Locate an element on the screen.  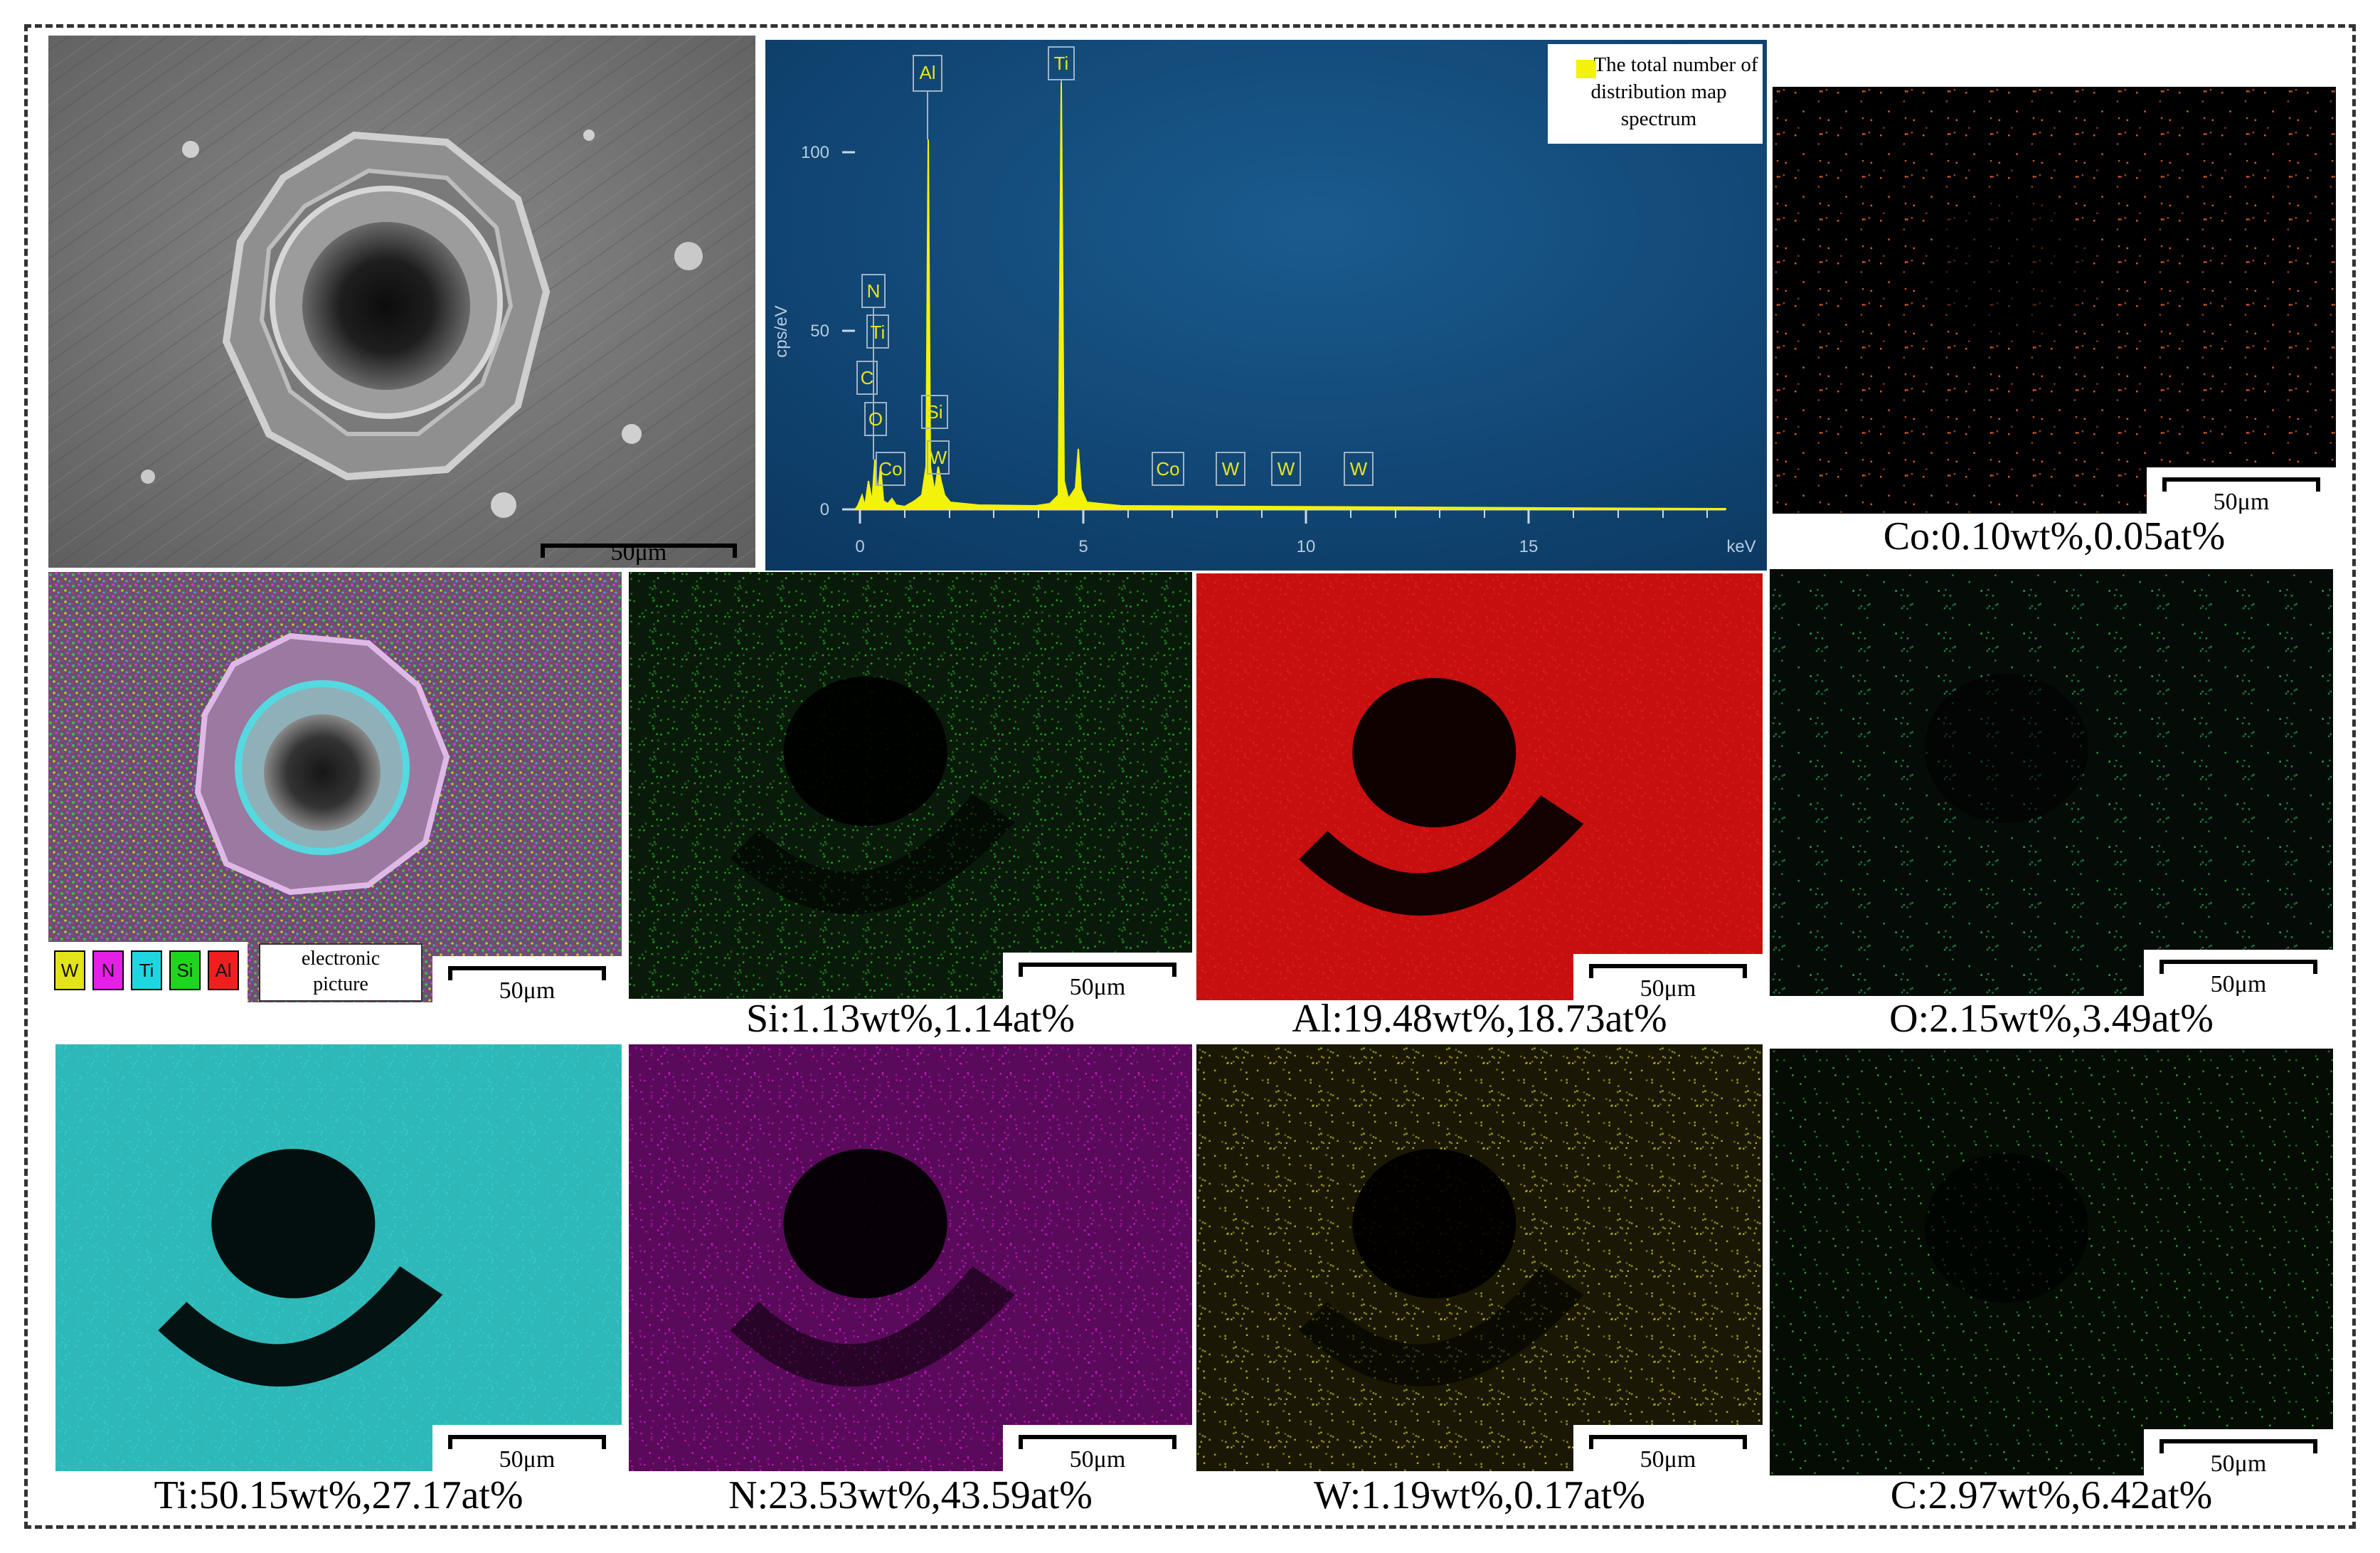
legend-chip-ti: Ti is located at coordinates (146, 970).